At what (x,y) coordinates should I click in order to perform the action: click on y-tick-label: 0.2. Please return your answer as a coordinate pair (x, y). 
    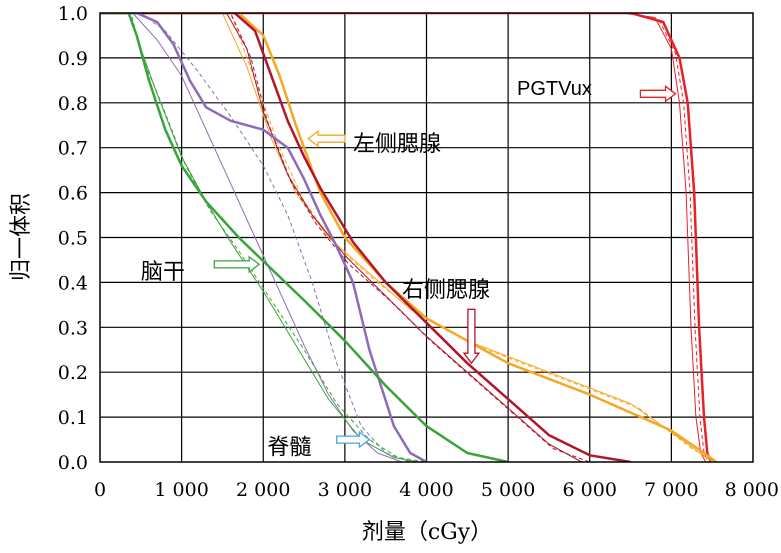
    Looking at the image, I should click on (73, 373).